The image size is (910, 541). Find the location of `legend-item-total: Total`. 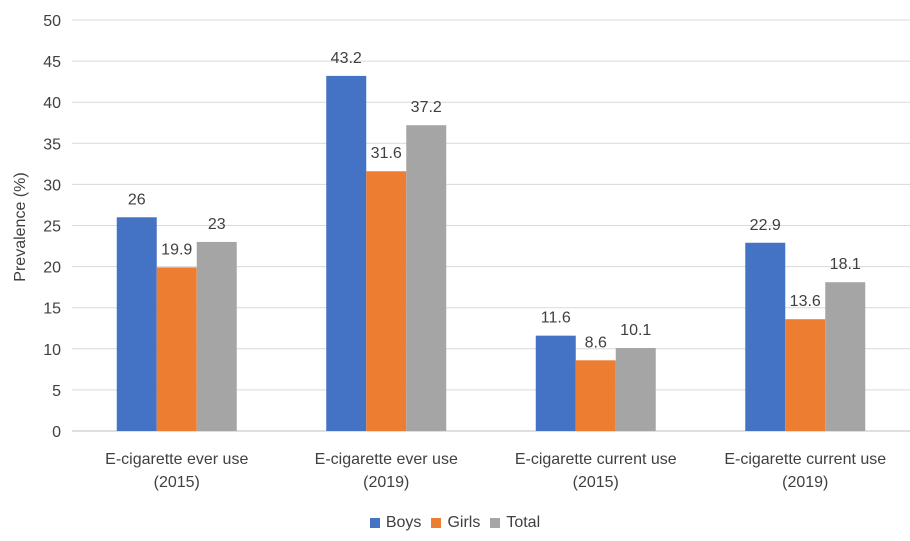

legend-item-total: Total is located at coordinates (515, 523).